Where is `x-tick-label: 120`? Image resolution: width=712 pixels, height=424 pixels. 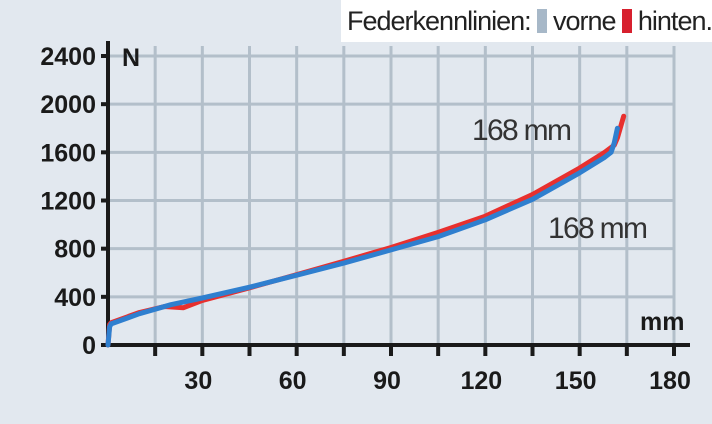
x-tick-label: 120 is located at coordinates (481, 381).